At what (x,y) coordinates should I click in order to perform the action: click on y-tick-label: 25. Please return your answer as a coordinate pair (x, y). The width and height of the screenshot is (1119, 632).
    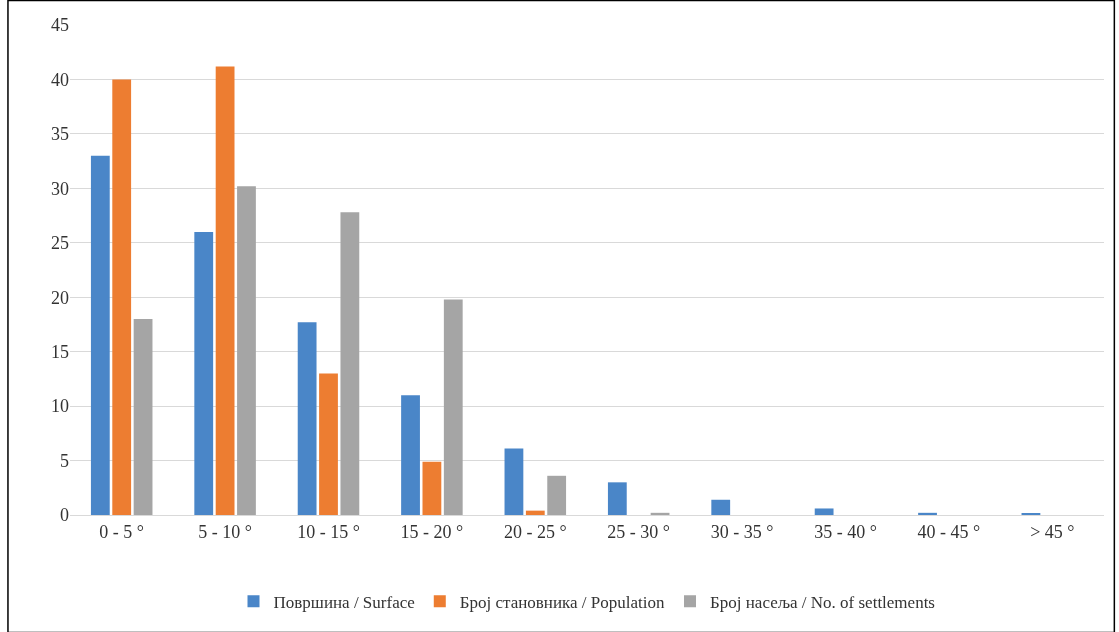
    Looking at the image, I should click on (60, 243).